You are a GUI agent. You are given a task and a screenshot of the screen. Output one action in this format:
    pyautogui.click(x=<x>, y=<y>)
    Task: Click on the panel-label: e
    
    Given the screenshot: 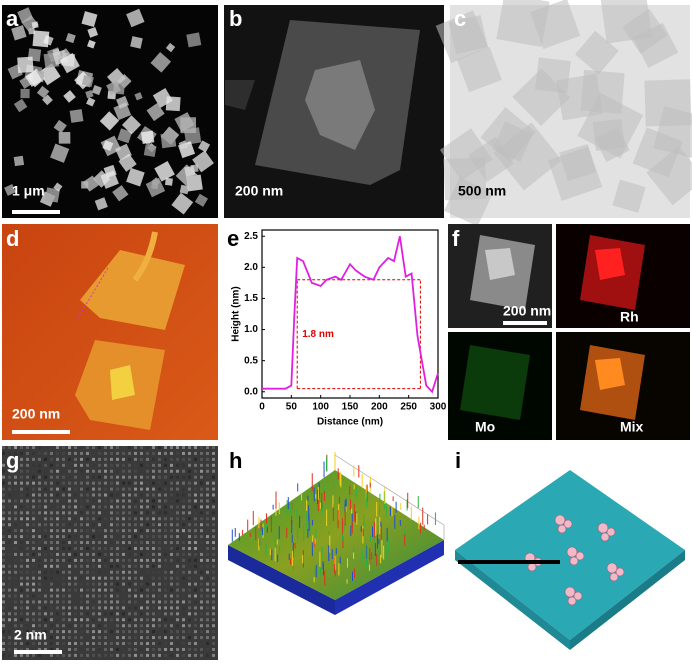 What is the action you would take?
    pyautogui.click(x=233, y=238)
    